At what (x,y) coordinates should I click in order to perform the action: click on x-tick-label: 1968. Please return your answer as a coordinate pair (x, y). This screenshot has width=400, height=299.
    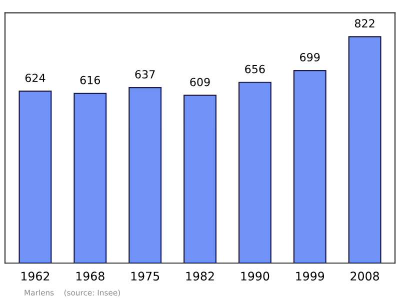
    Looking at the image, I should click on (90, 276).